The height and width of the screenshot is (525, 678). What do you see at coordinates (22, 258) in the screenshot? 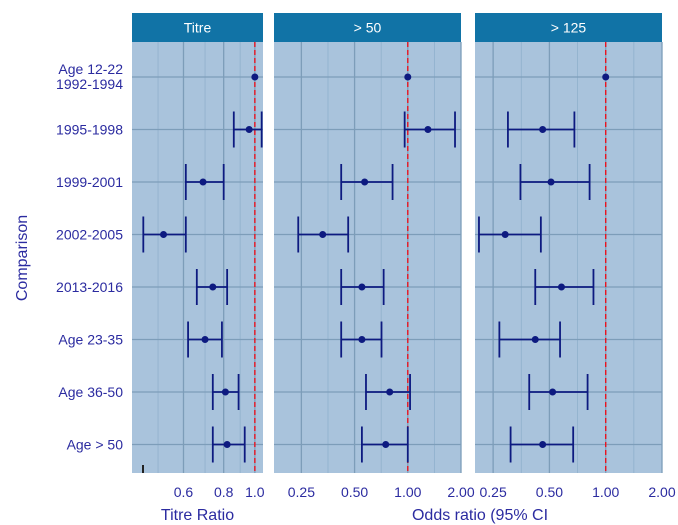
I see `y-axis-title: Comparison` at bounding box center [22, 258].